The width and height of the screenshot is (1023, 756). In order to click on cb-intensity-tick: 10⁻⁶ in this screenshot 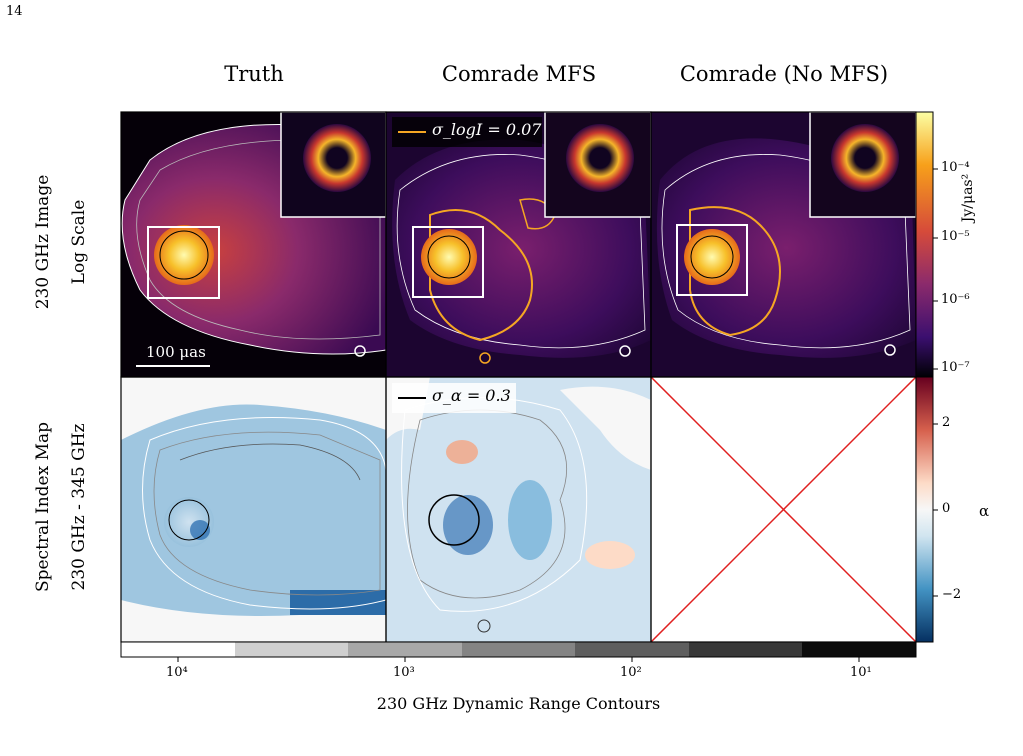, I will do `click(955, 299)`.